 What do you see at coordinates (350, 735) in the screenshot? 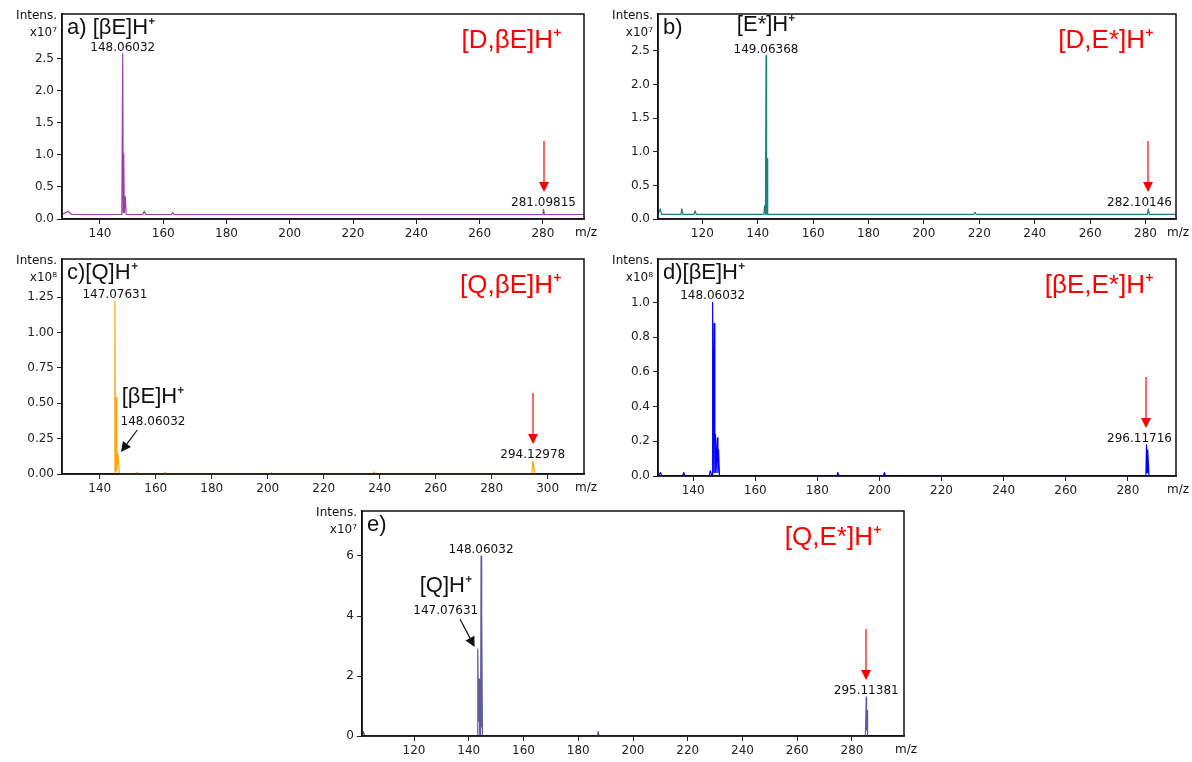
I see `y-tick-label: 0` at bounding box center [350, 735].